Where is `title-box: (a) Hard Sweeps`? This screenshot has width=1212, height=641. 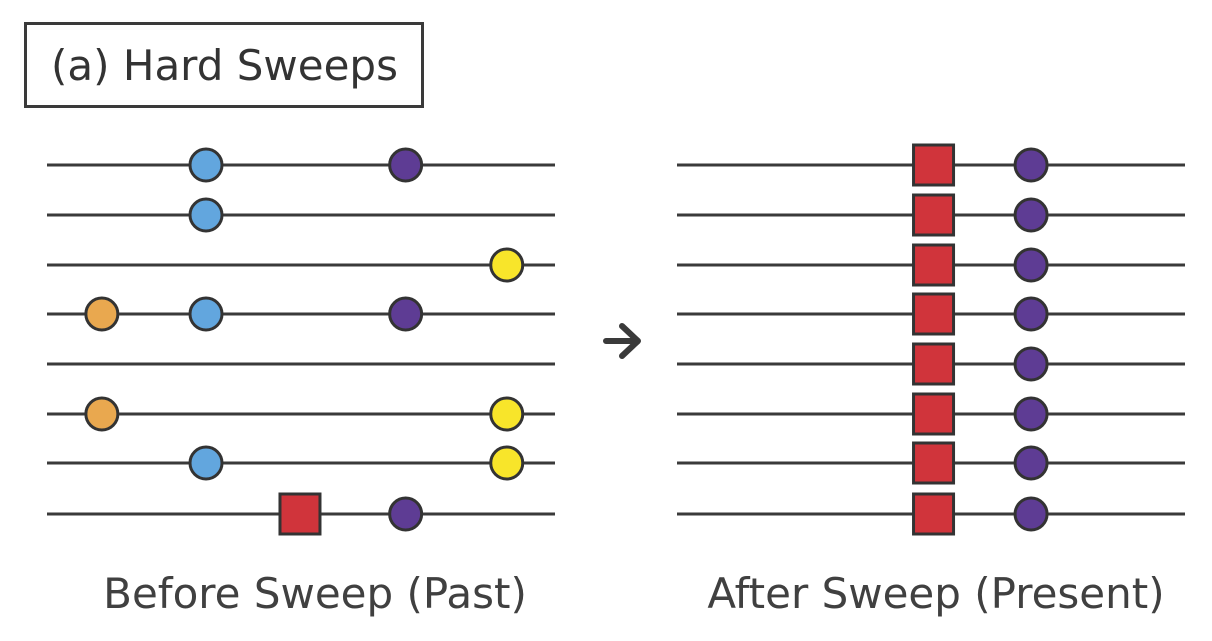
title-box: (a) Hard Sweeps is located at coordinates (224, 65).